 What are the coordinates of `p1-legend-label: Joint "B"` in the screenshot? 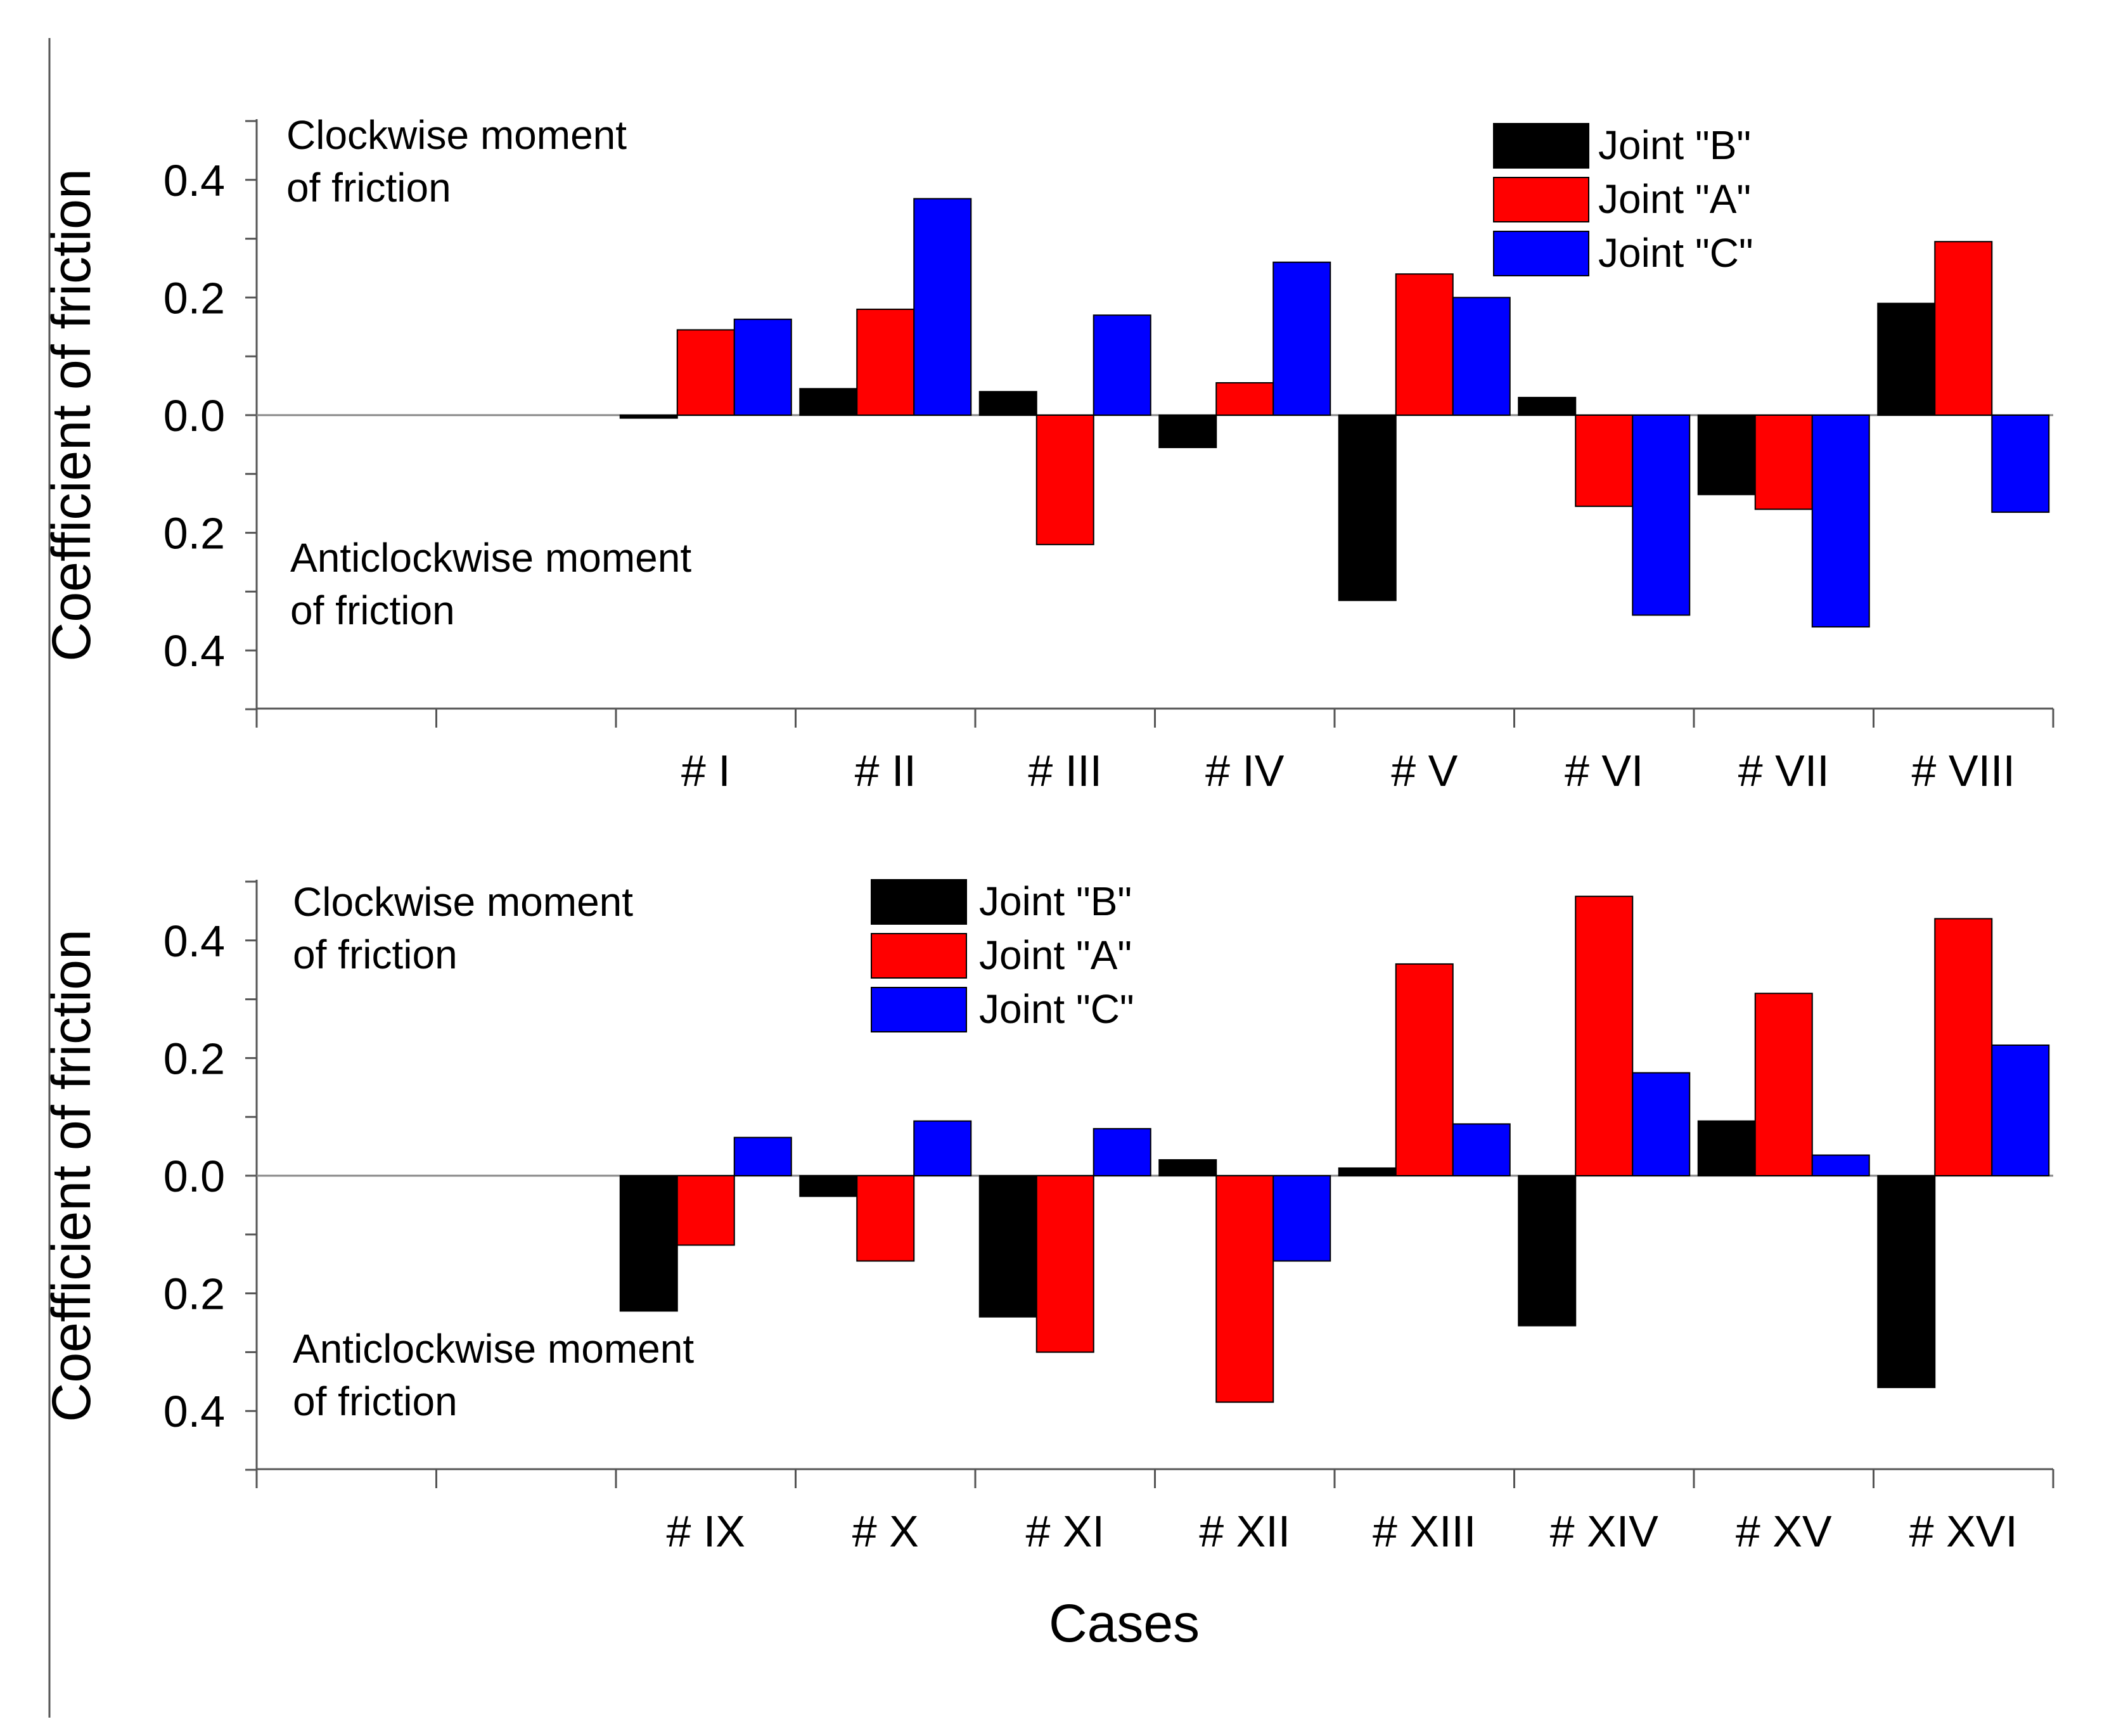 It's located at (1675, 145).